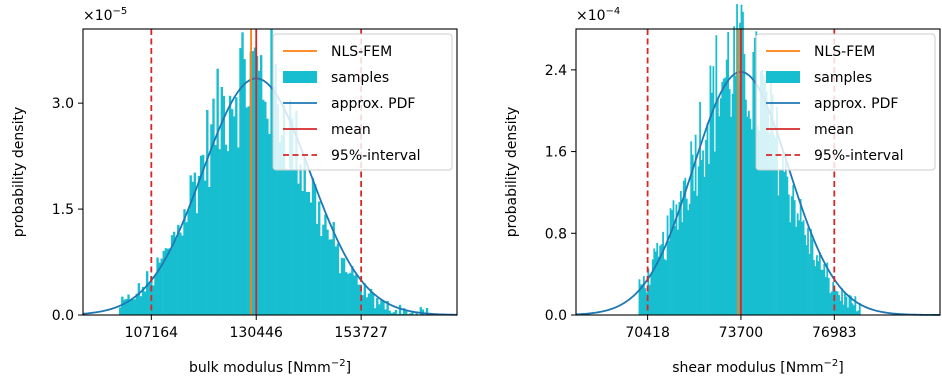  What do you see at coordinates (63, 316) in the screenshot?
I see `chart-1-ytick-label: 0.0` at bounding box center [63, 316].